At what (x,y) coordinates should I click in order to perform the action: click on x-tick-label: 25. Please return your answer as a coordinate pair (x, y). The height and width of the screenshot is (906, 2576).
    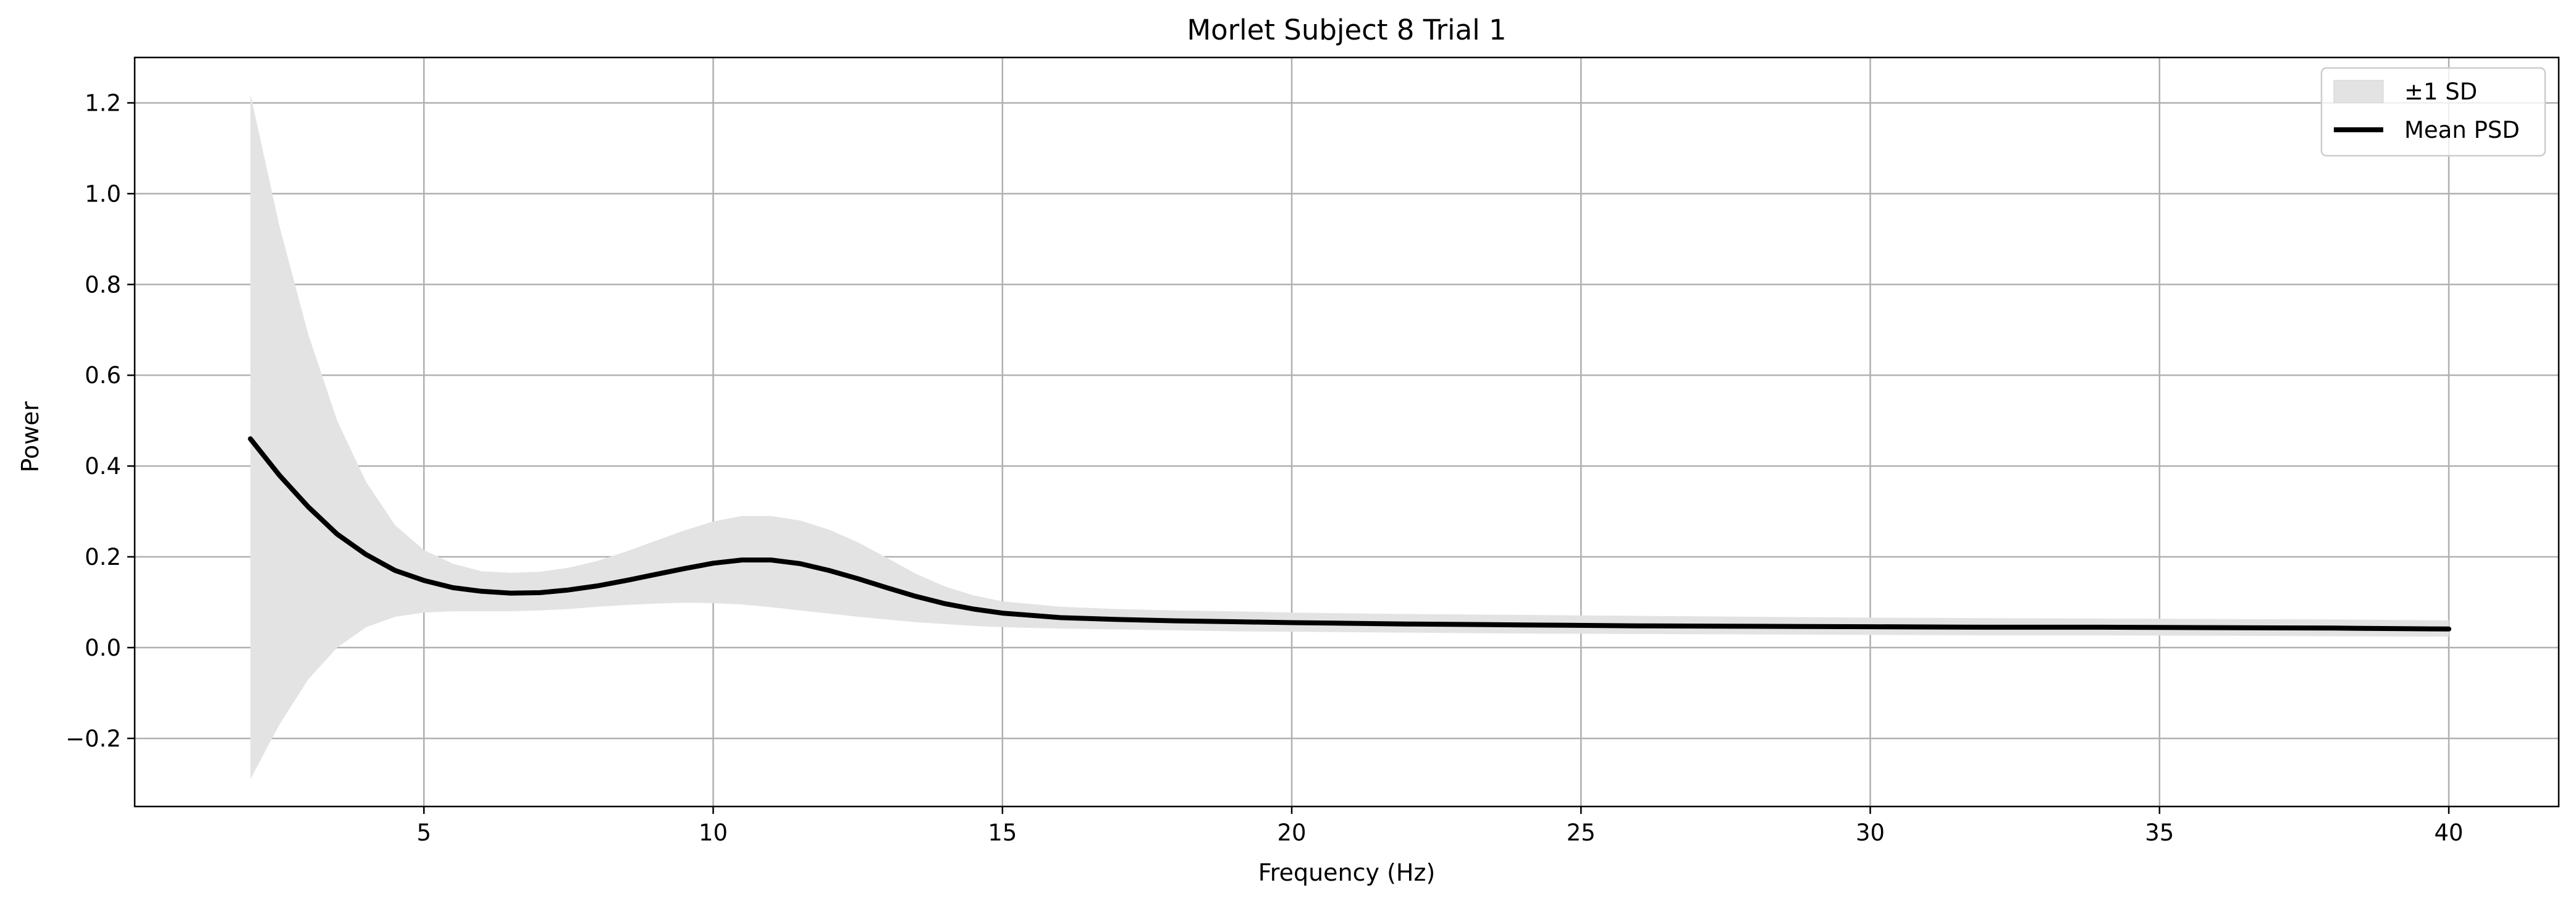
    Looking at the image, I should click on (1581, 832).